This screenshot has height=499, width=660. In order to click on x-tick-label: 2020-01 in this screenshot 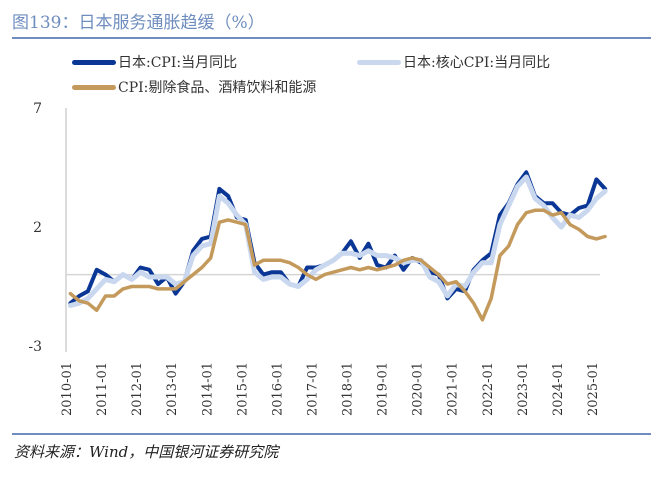, I will do `click(418, 389)`.